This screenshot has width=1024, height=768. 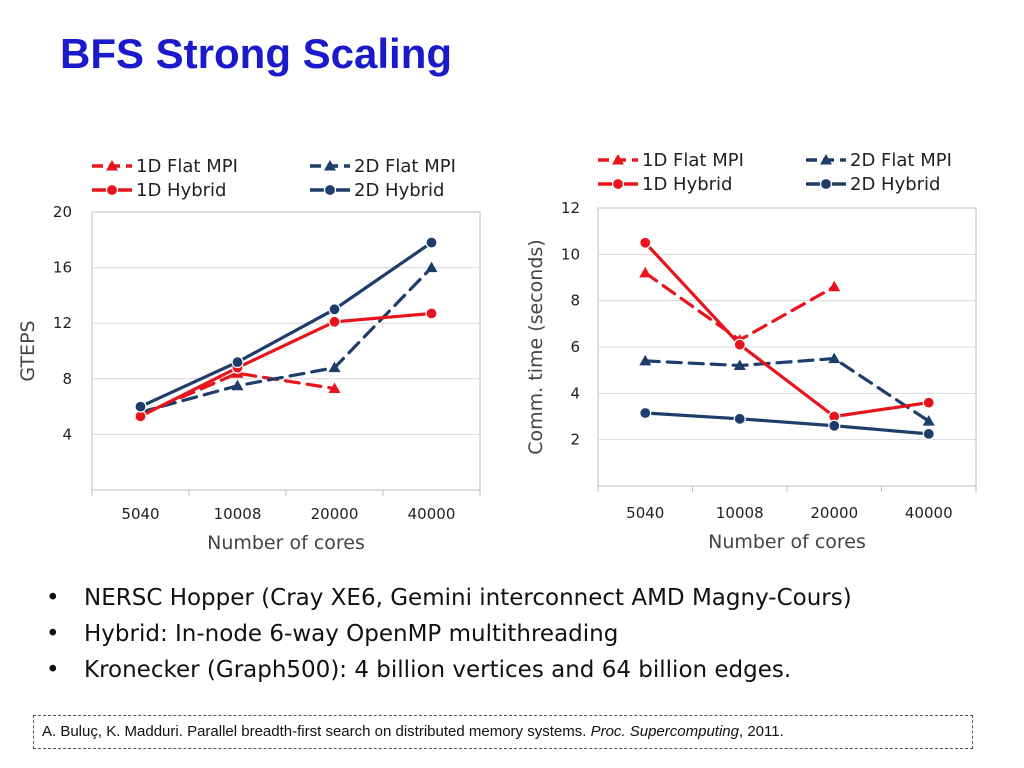 I want to click on y-tick-label: 10, so click(x=570, y=254).